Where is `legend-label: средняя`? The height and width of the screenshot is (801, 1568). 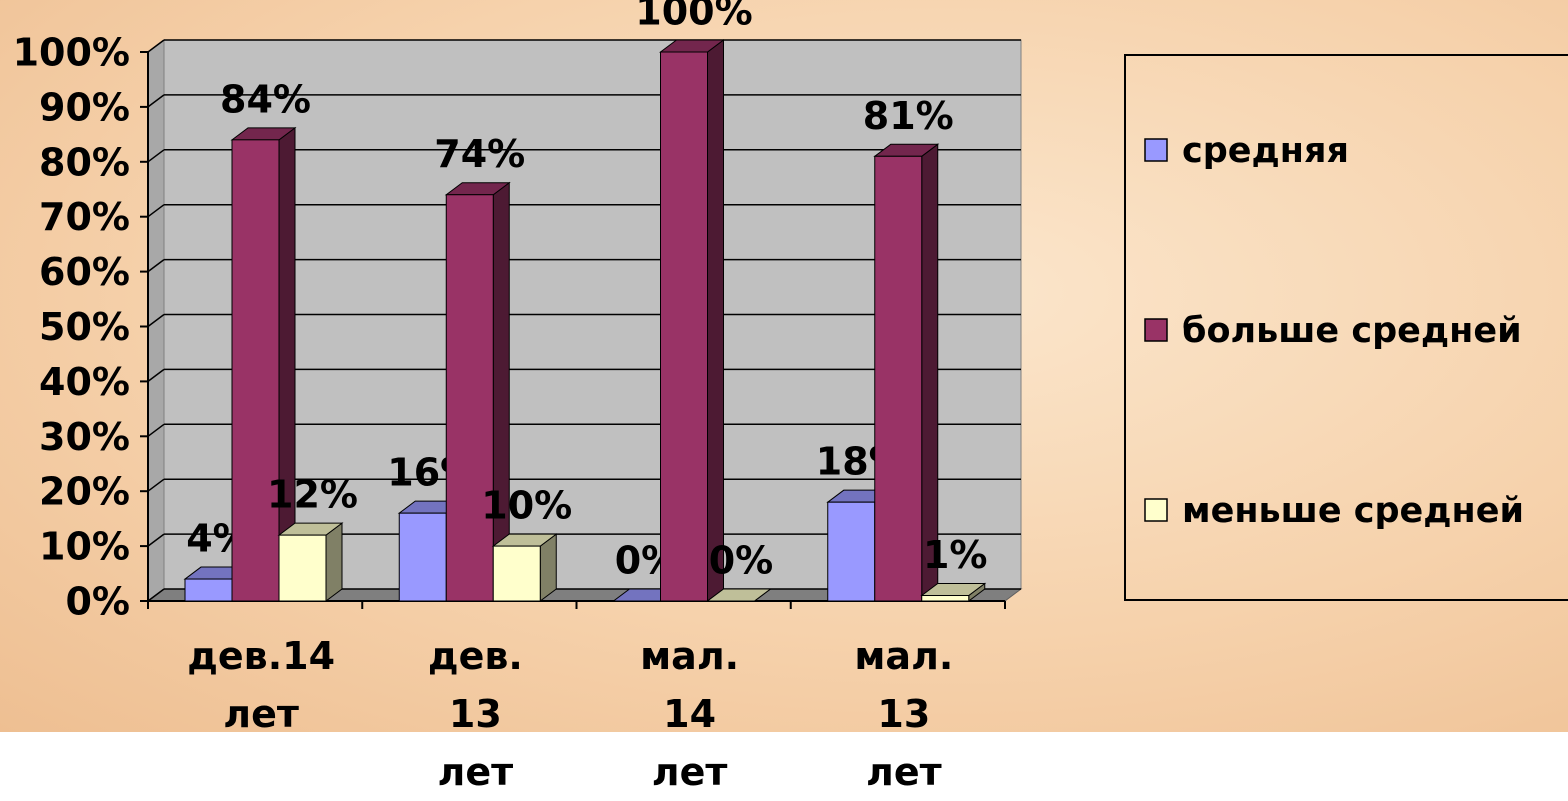
legend-label: средняя is located at coordinates (1265, 151).